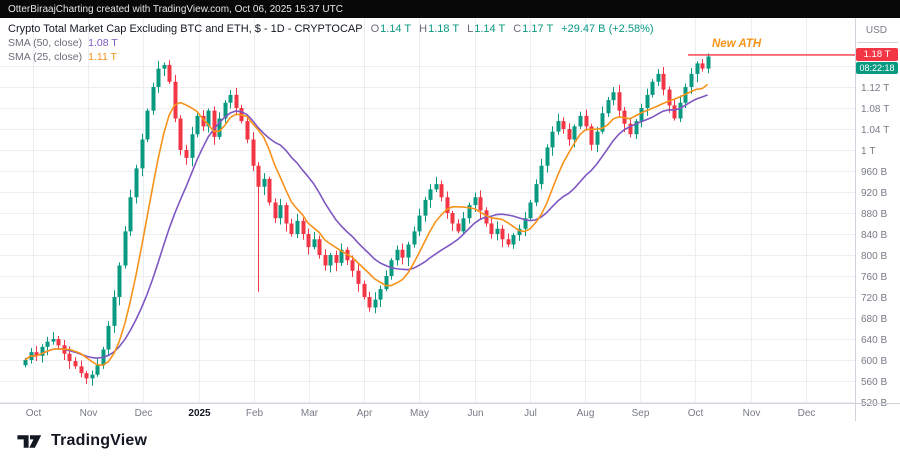  Describe the element at coordinates (517, 29) in the screenshot. I see `ohlc-c-label: C` at that location.